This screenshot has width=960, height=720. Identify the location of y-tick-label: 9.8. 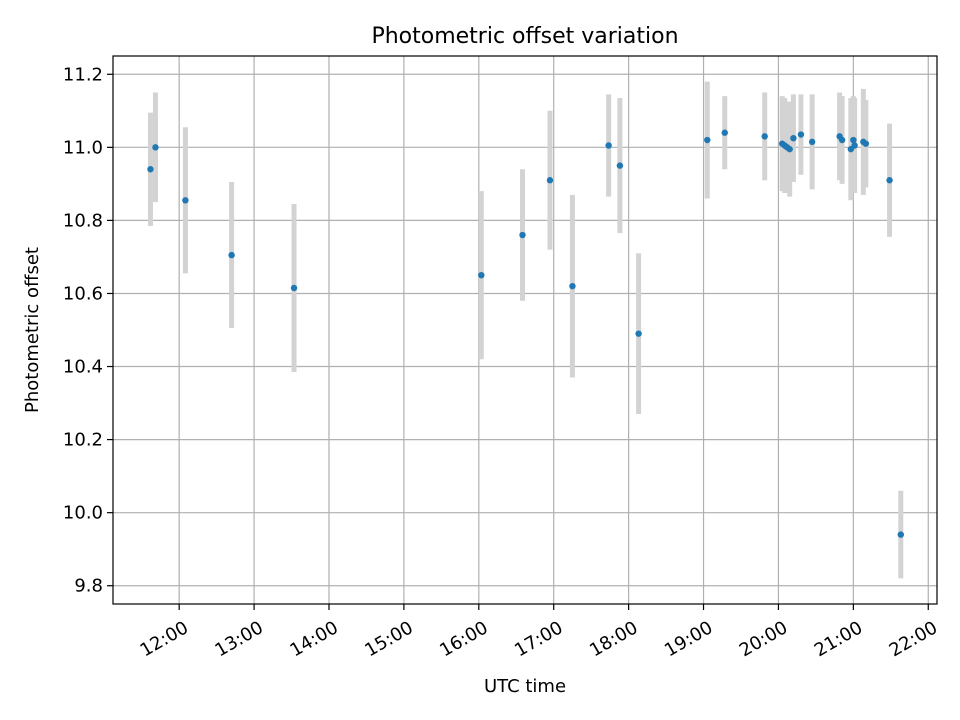
(88, 586).